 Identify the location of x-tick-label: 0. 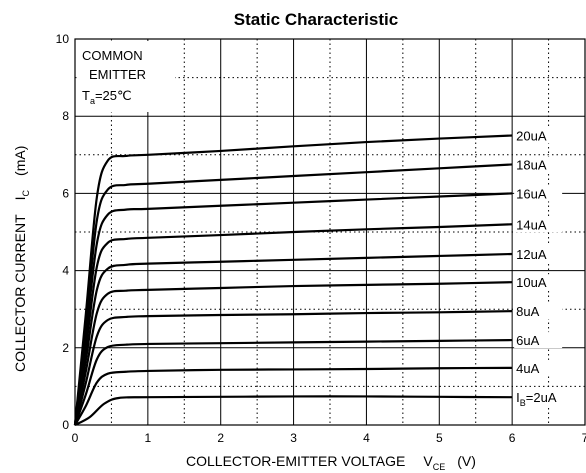
(75, 438).